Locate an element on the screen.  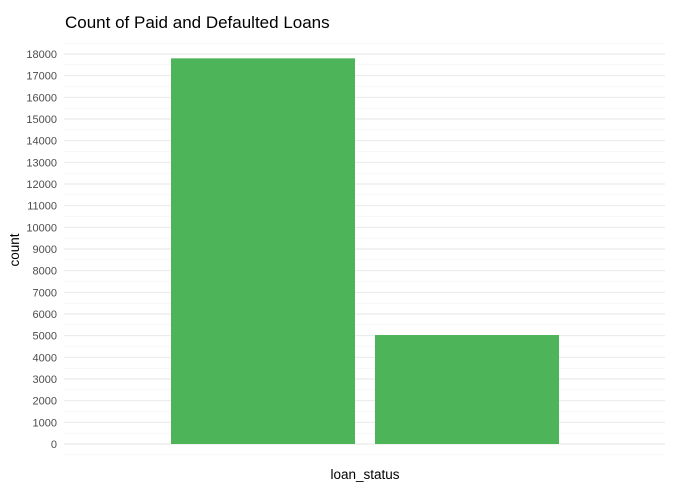
y-tick-label: 0 is located at coordinates (54, 445).